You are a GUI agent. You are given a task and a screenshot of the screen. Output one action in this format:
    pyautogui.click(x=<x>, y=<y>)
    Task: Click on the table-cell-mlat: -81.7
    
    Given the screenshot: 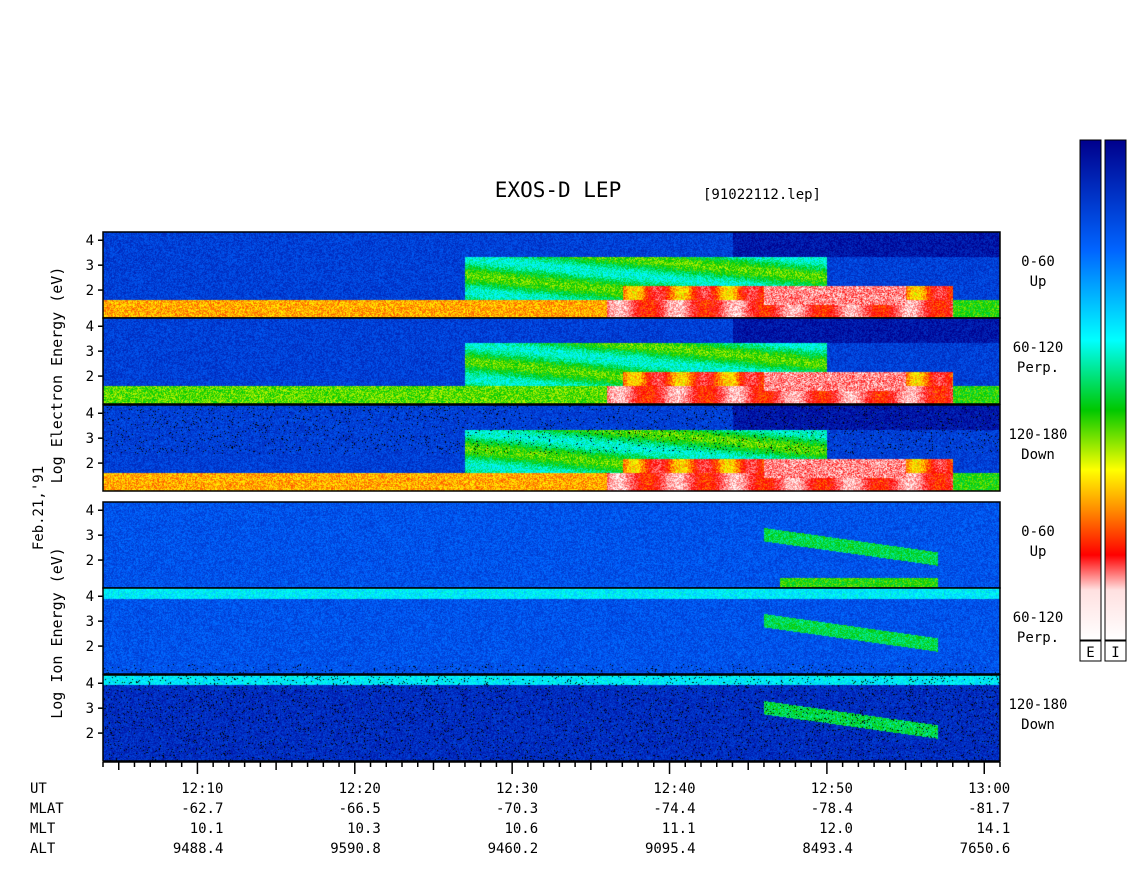 What is the action you would take?
    pyautogui.click(x=989, y=809)
    